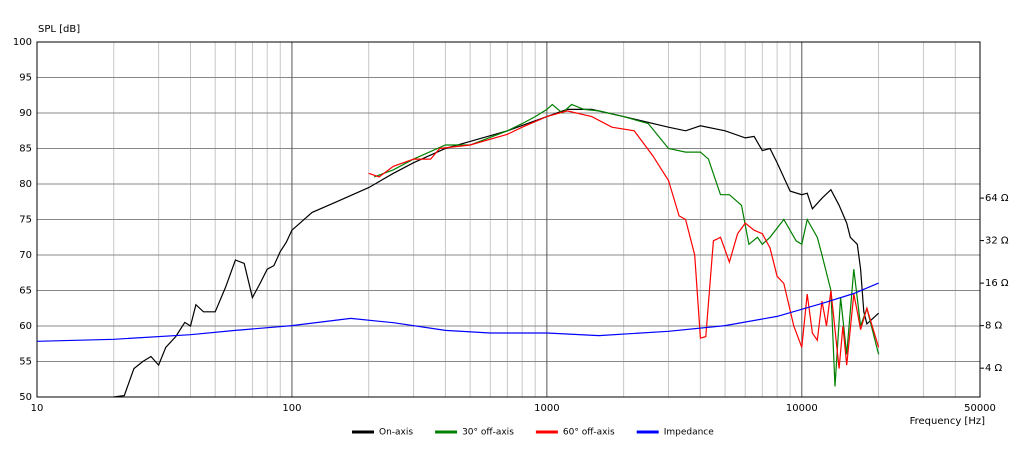  Describe the element at coordinates (802, 408) in the screenshot. I see `x-tick-label: 10000` at that location.